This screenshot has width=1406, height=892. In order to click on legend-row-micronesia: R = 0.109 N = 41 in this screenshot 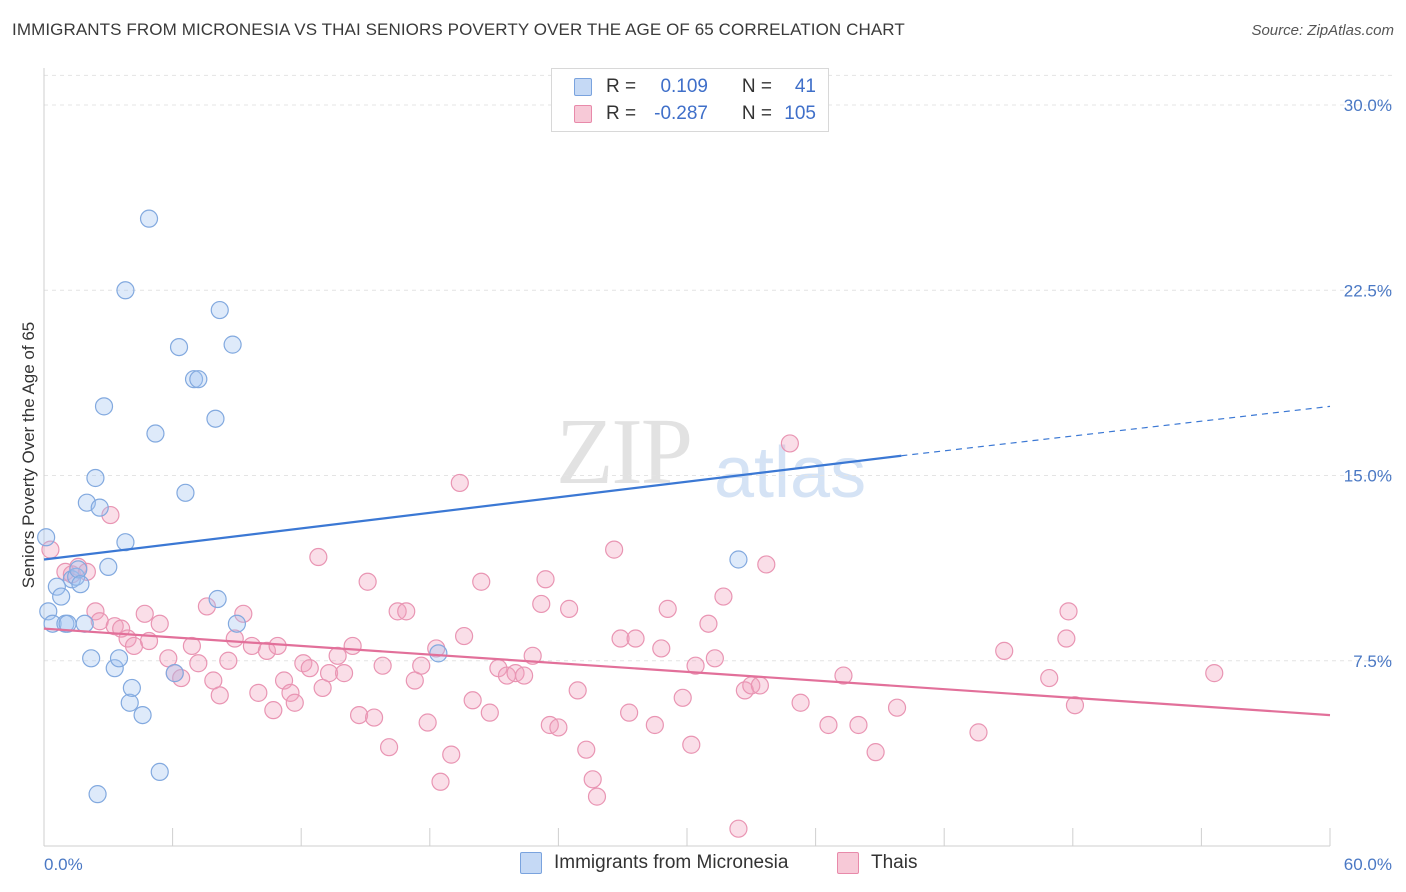, I will do `click(684, 87)`.